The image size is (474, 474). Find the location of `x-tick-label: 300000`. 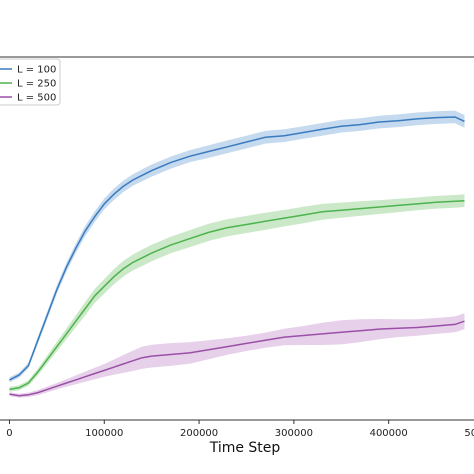

x-tick-label: 300000 is located at coordinates (294, 433).